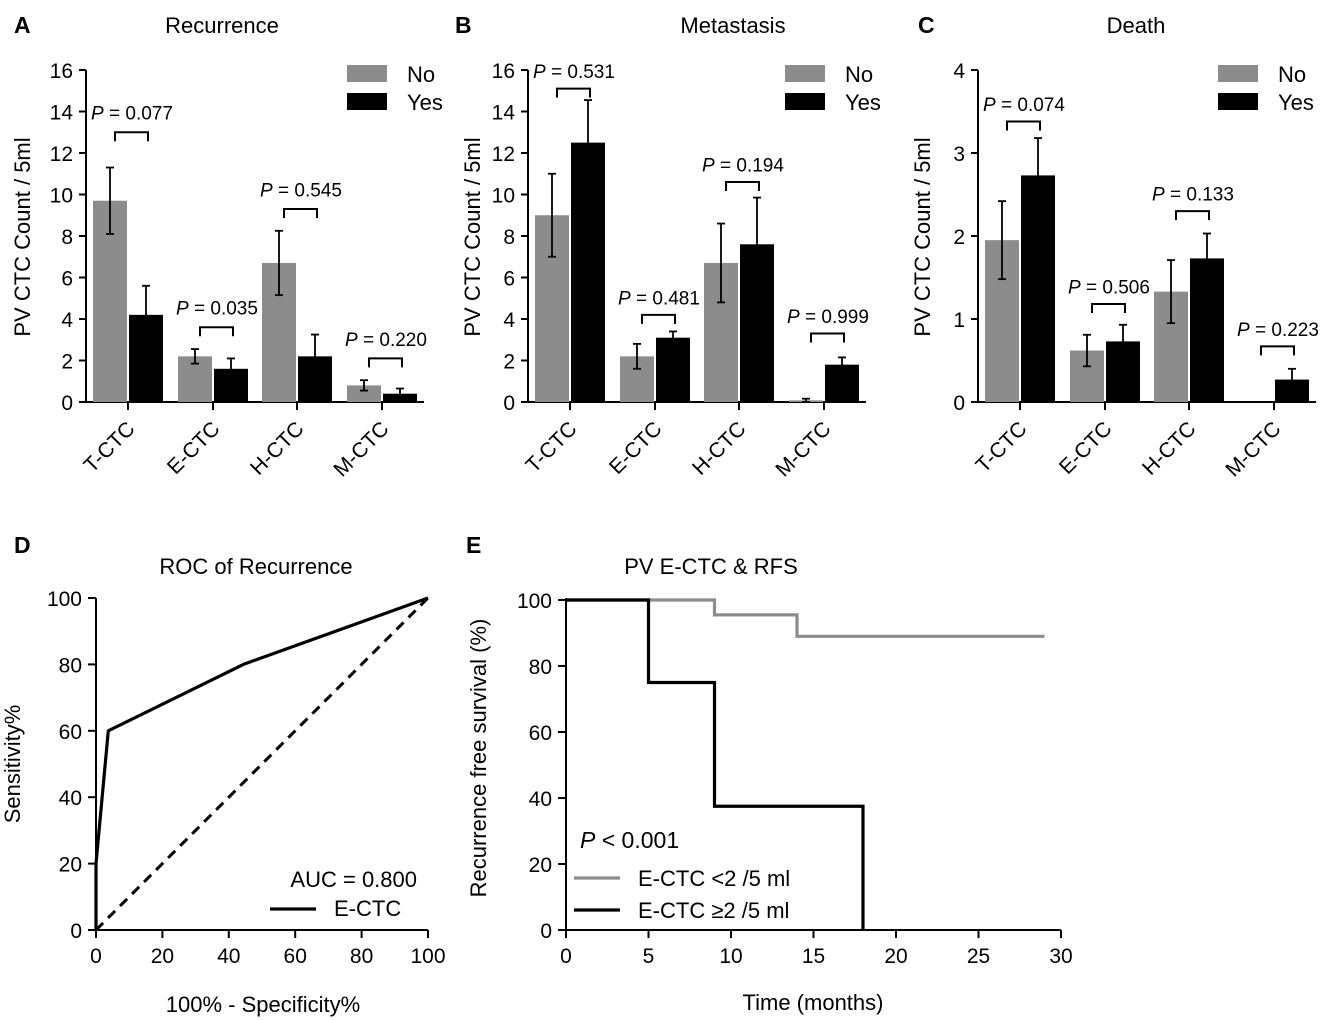  What do you see at coordinates (64, 599) in the screenshot?
I see `y-tick-label: 100` at bounding box center [64, 599].